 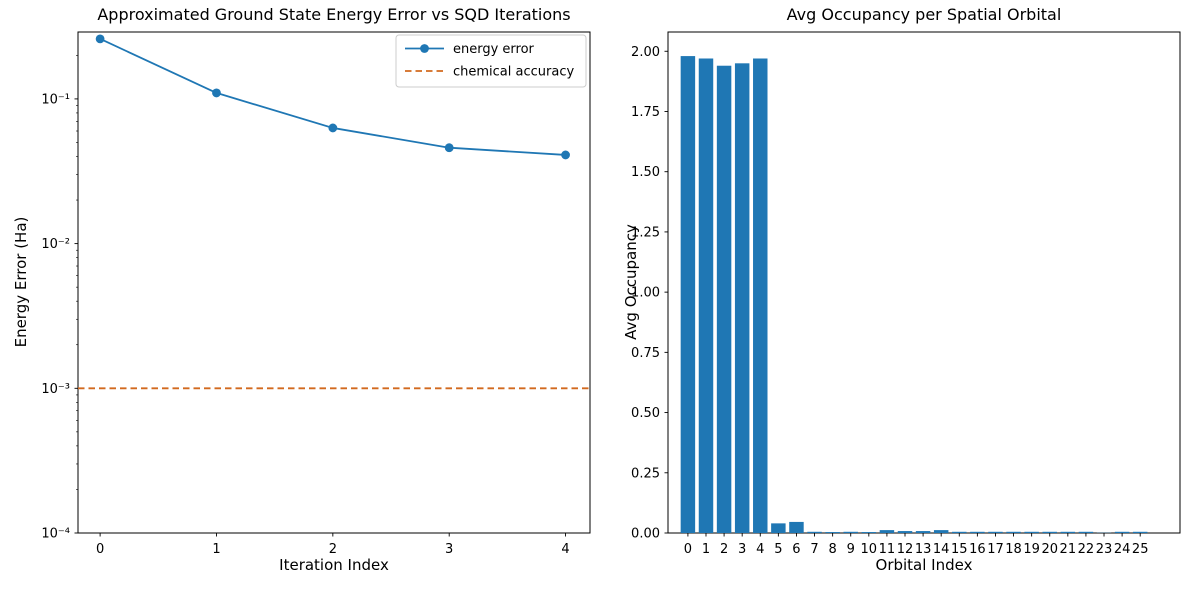 What do you see at coordinates (995, 549) in the screenshot?
I see `x-tick-label: 17` at bounding box center [995, 549].